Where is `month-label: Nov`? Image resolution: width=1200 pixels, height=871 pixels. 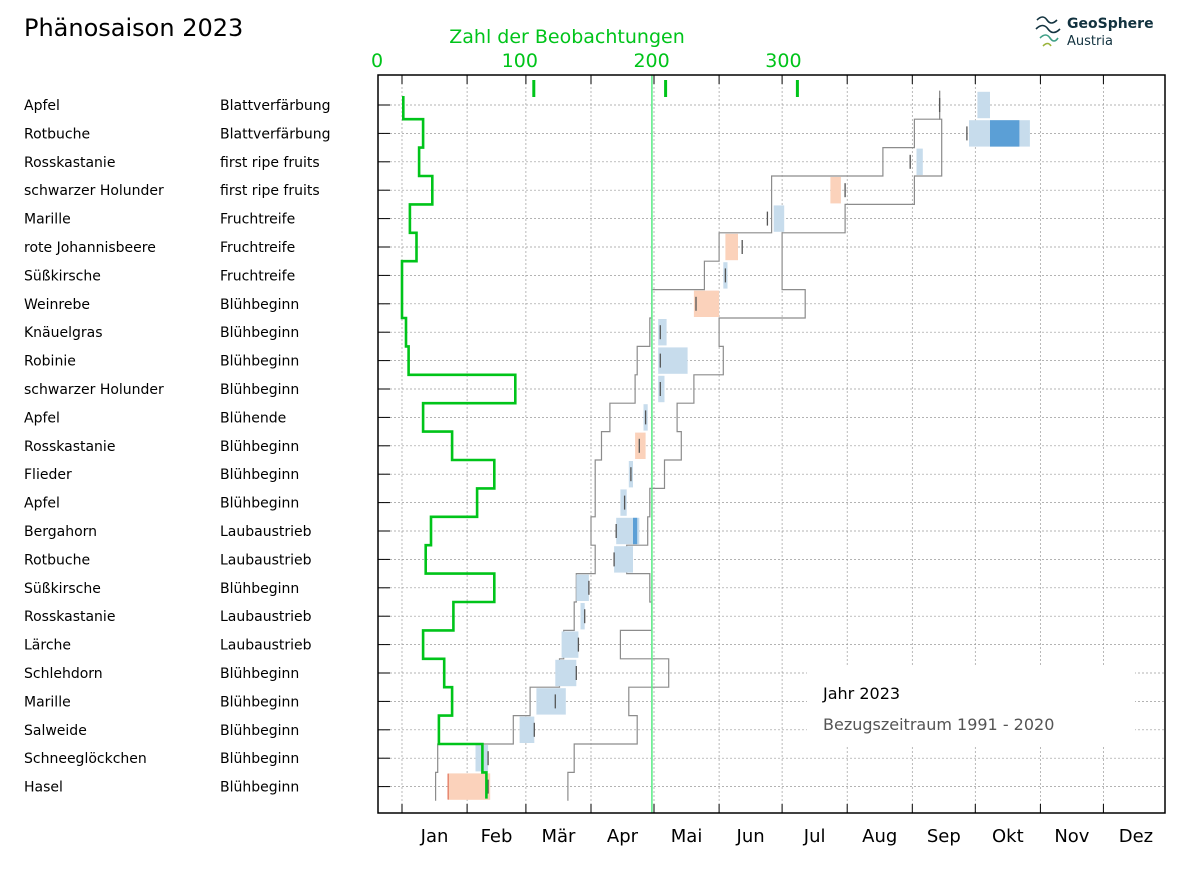 month-label: Nov is located at coordinates (1071, 836).